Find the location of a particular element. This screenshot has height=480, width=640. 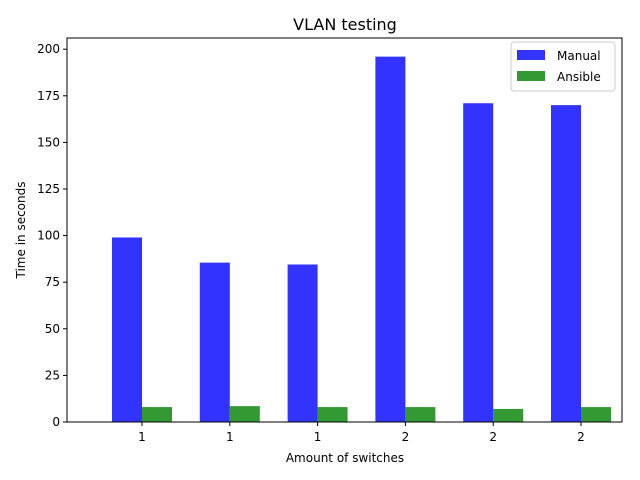

y-tick-label: 75 is located at coordinates (52, 282).